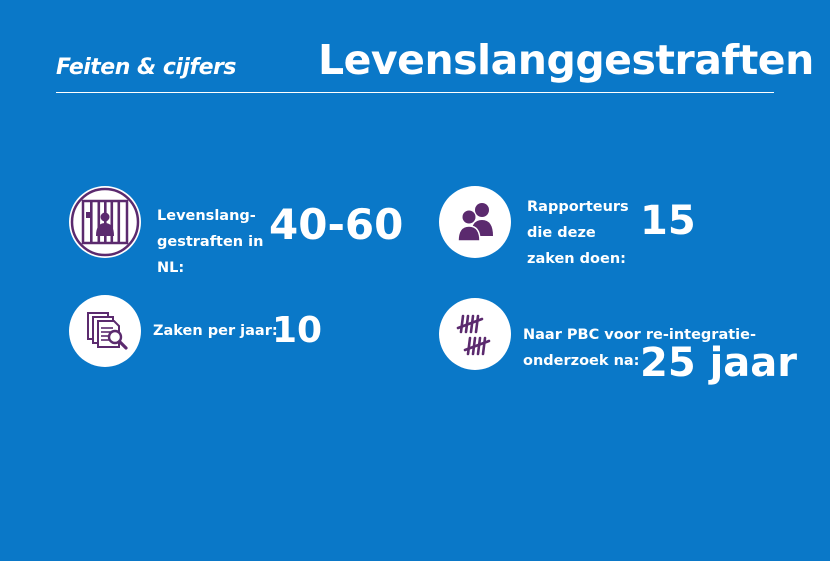 Image resolution: width=830 pixels, height=561 pixels. What do you see at coordinates (415, 92) in the screenshot?
I see `header-divider` at bounding box center [415, 92].